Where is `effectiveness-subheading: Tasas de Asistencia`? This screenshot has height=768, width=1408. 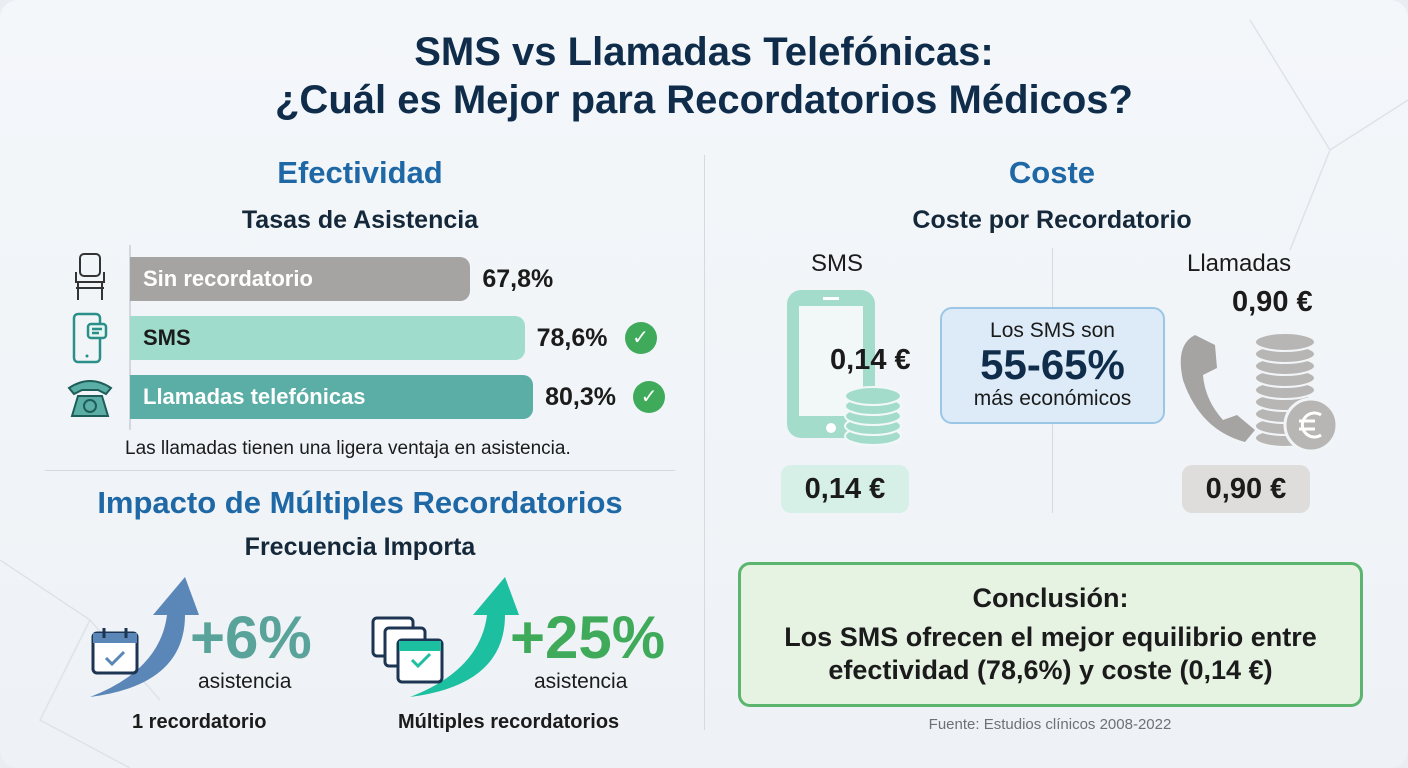
effectiveness-subheading: Tasas de Asistencia is located at coordinates (360, 220).